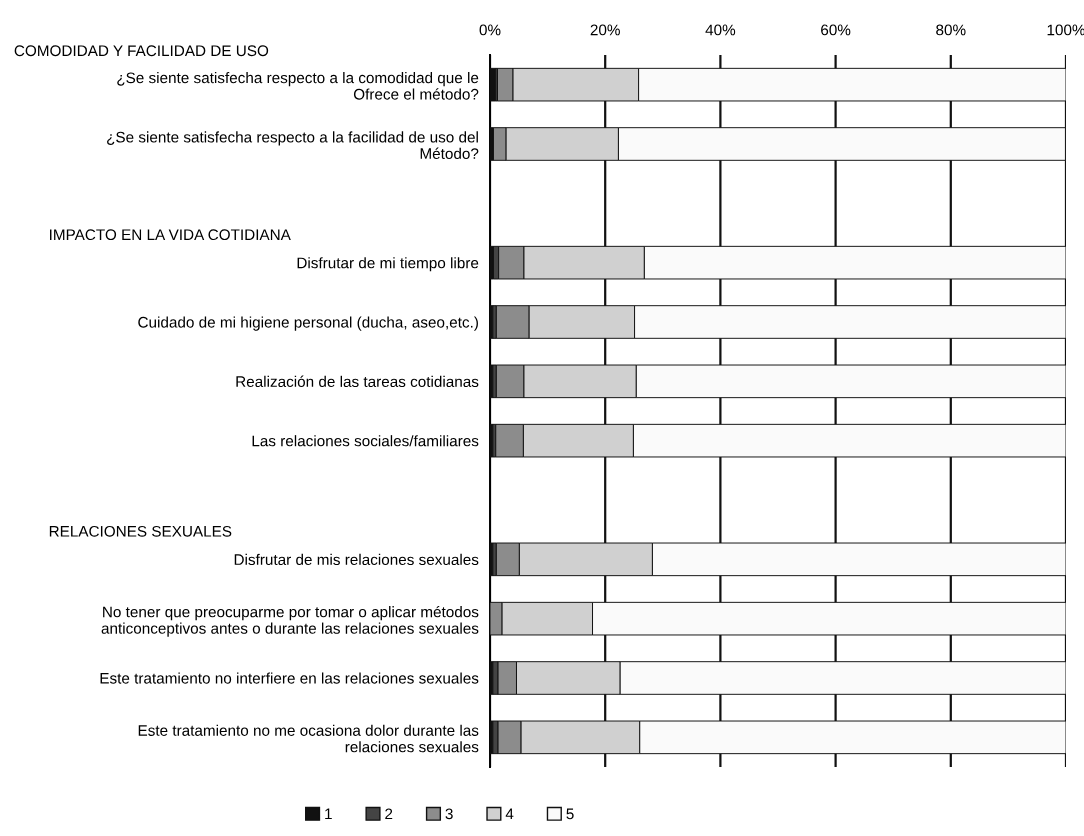  I want to click on y-tick-label: Disfrutar de mi tiempo libre, so click(388, 264).